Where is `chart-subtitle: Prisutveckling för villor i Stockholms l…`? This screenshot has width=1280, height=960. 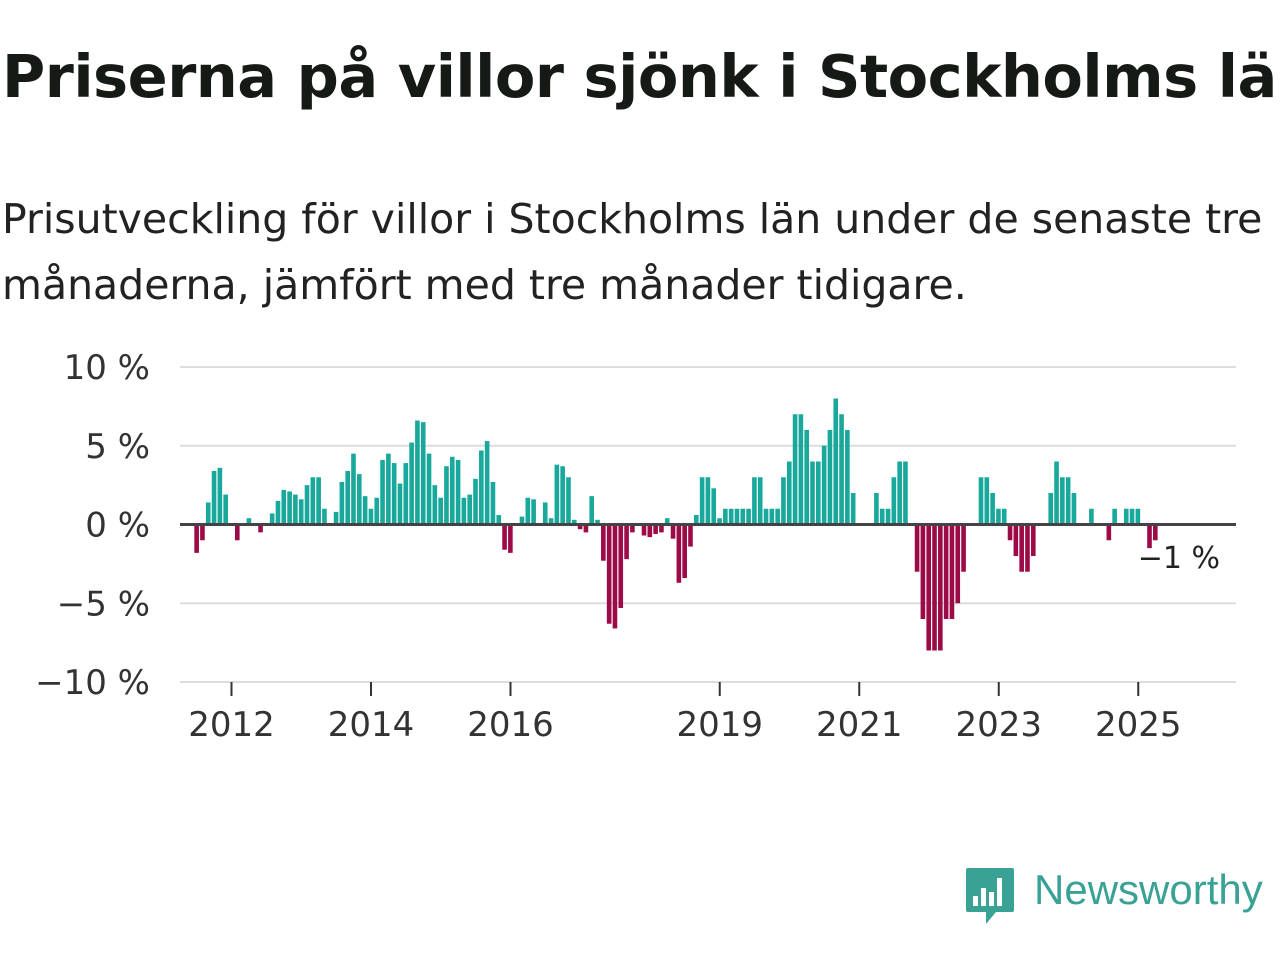 chart-subtitle: Prisutveckling för villor i Stockholms l… is located at coordinates (632, 252).